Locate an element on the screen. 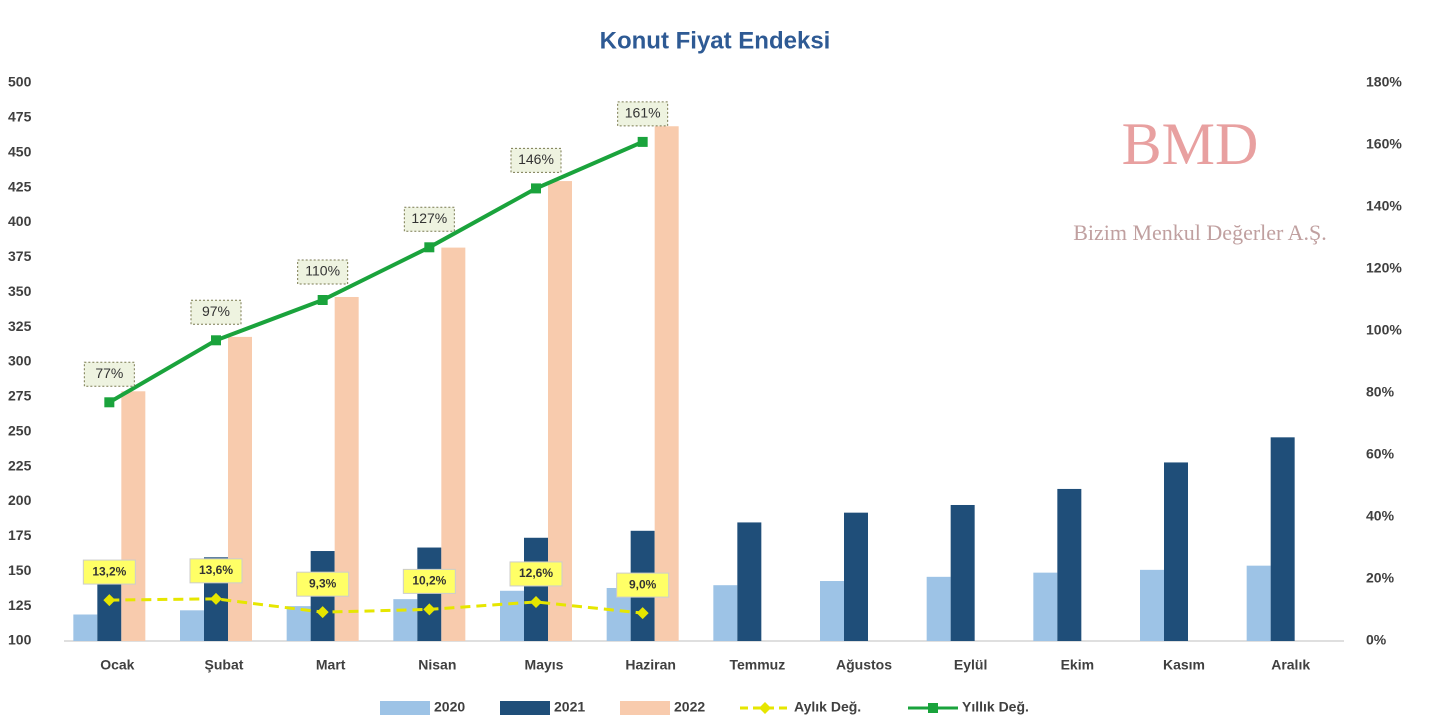 Image resolution: width=1431 pixels, height=720 pixels. legend-label: 2020 is located at coordinates (449, 707).